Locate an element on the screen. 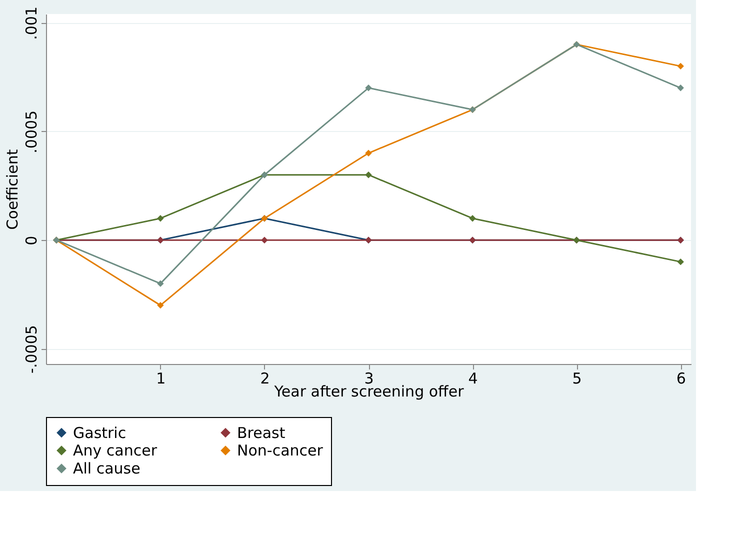 The height and width of the screenshot is (554, 753). x-tick-label: 1 is located at coordinates (161, 379).